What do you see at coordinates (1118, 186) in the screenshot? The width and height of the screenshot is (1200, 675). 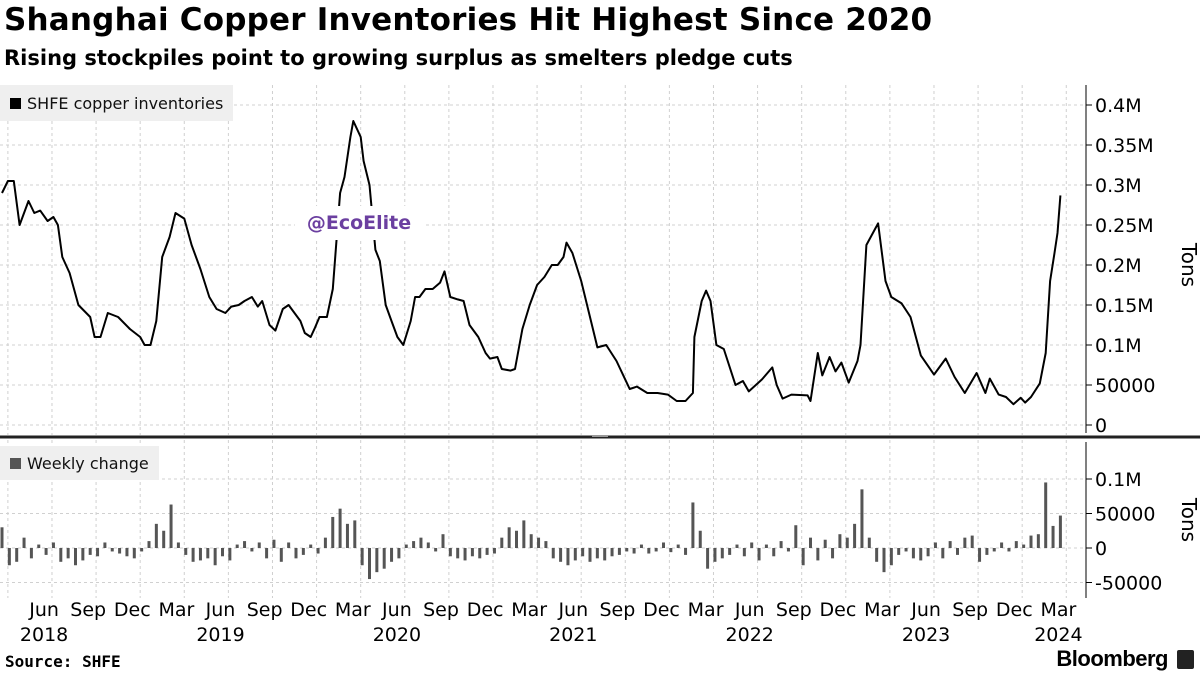 I see `y-tick-label: 0.3M` at bounding box center [1118, 186].